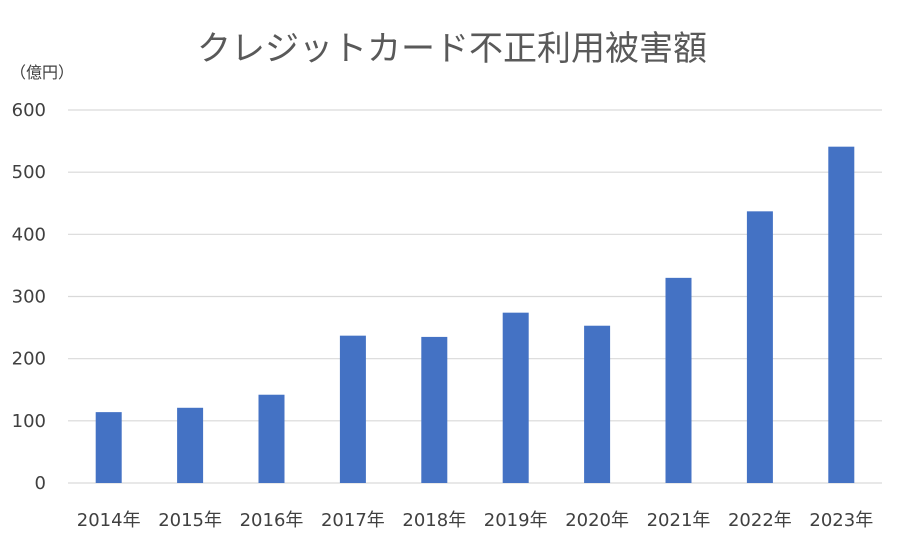 The image size is (904, 546). I want to click on x-tick-label: 2015年, so click(190, 520).